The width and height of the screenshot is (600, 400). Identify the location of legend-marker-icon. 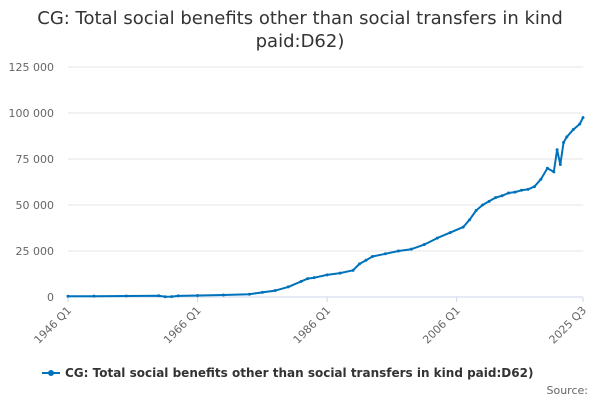
(51, 373).